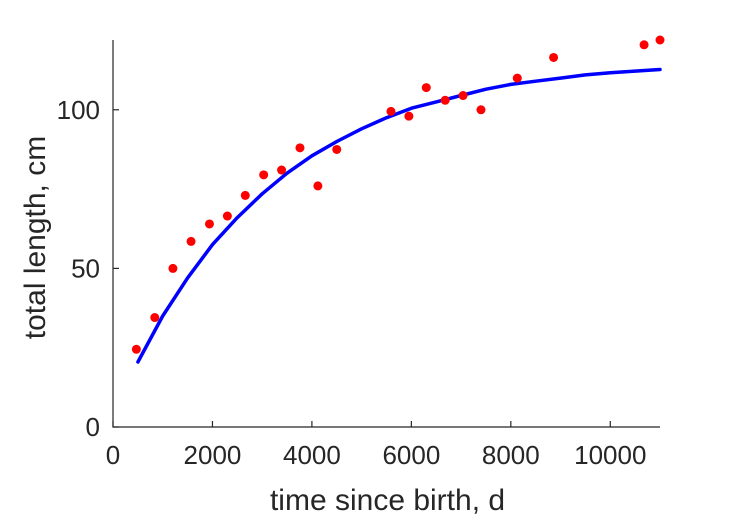 The height and width of the screenshot is (521, 729). I want to click on y-axis-label: total length, cm, so click(35, 237).